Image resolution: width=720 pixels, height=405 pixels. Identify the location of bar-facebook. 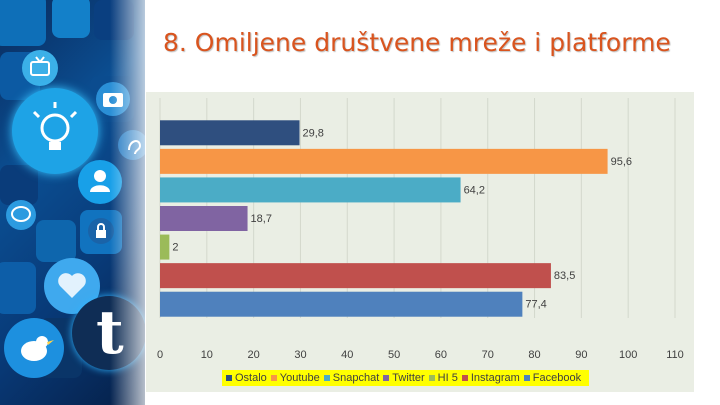
(341, 304).